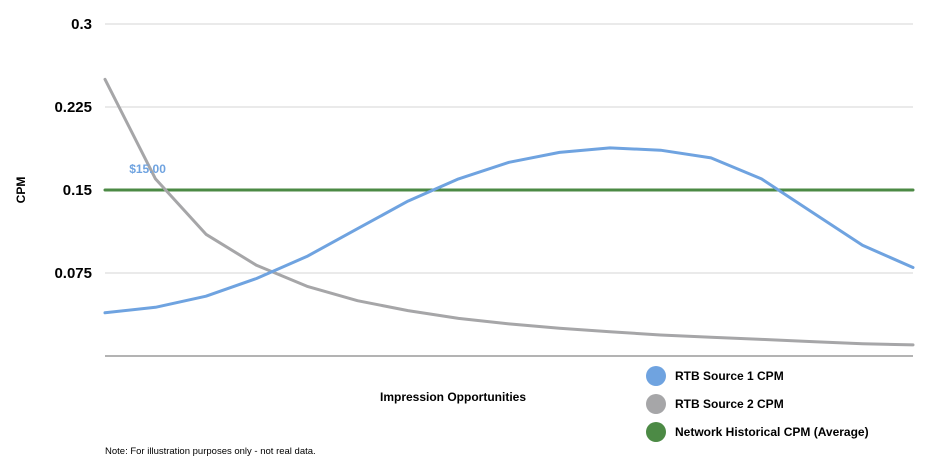 The image size is (940, 476). I want to click on legend-item-rtb-source-2: RTB Source 2 CPM, so click(757, 403).